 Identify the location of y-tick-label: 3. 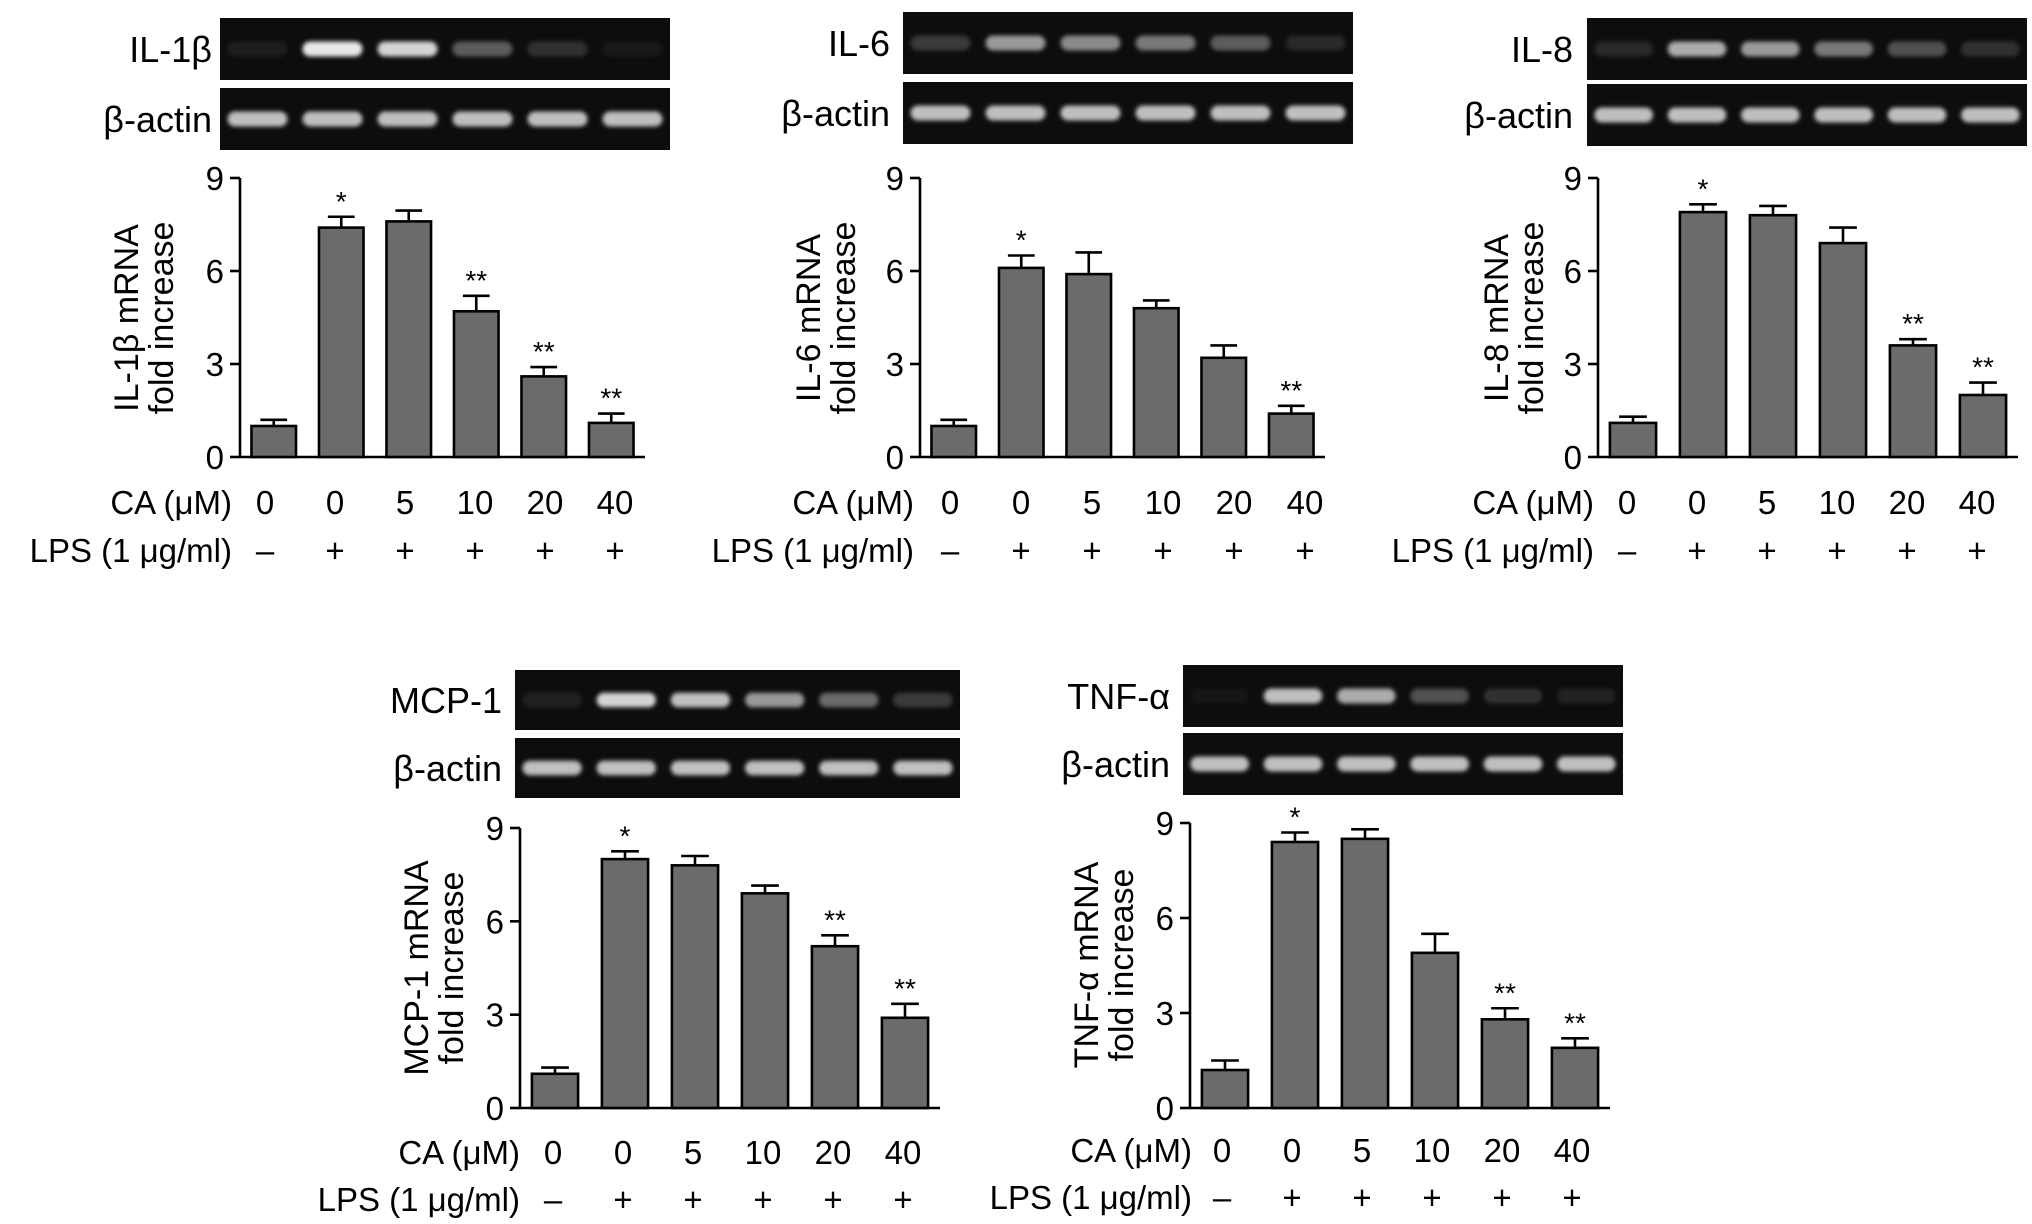
(1165, 1013).